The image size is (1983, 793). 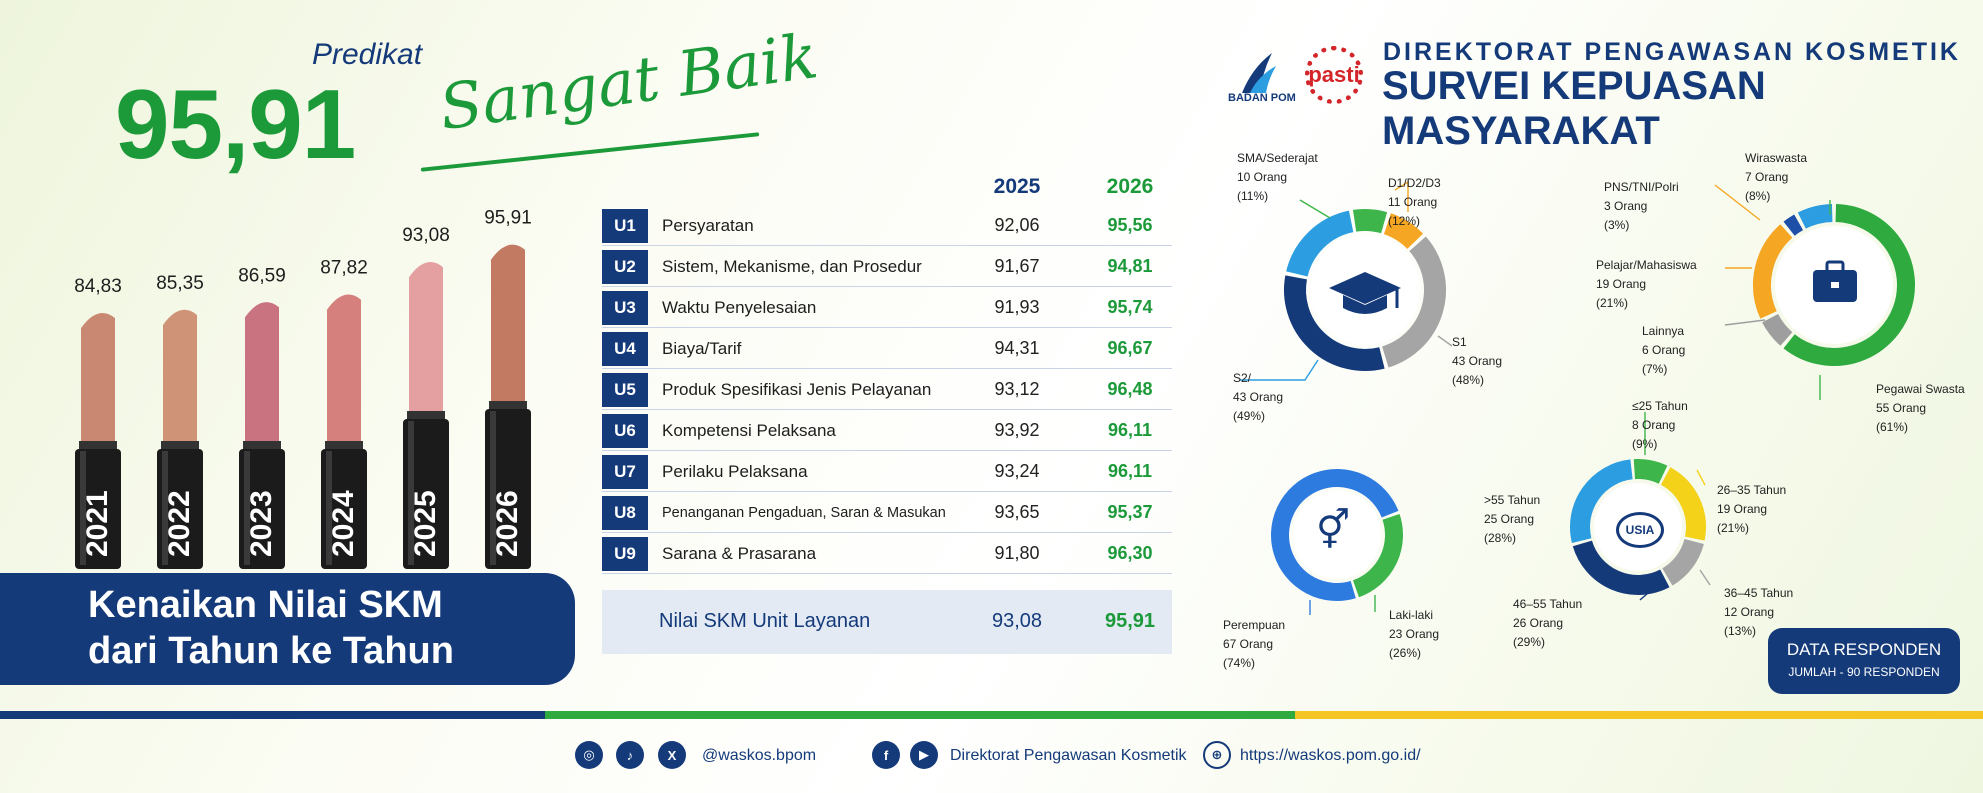 I want to click on data-box-subtitle: JUMLAH - 90 RESPONDEN, so click(x=1864, y=672).